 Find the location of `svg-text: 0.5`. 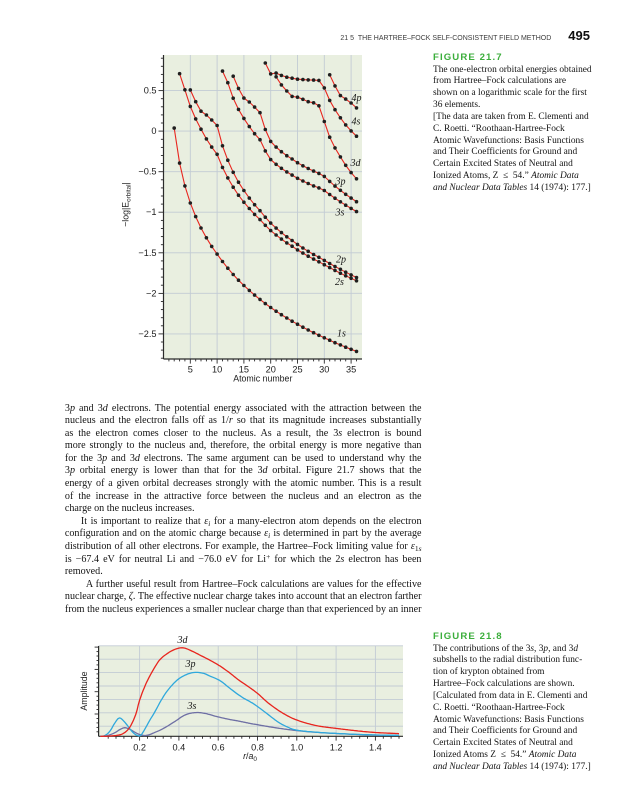

svg-text: 0.5 is located at coordinates (150, 91).